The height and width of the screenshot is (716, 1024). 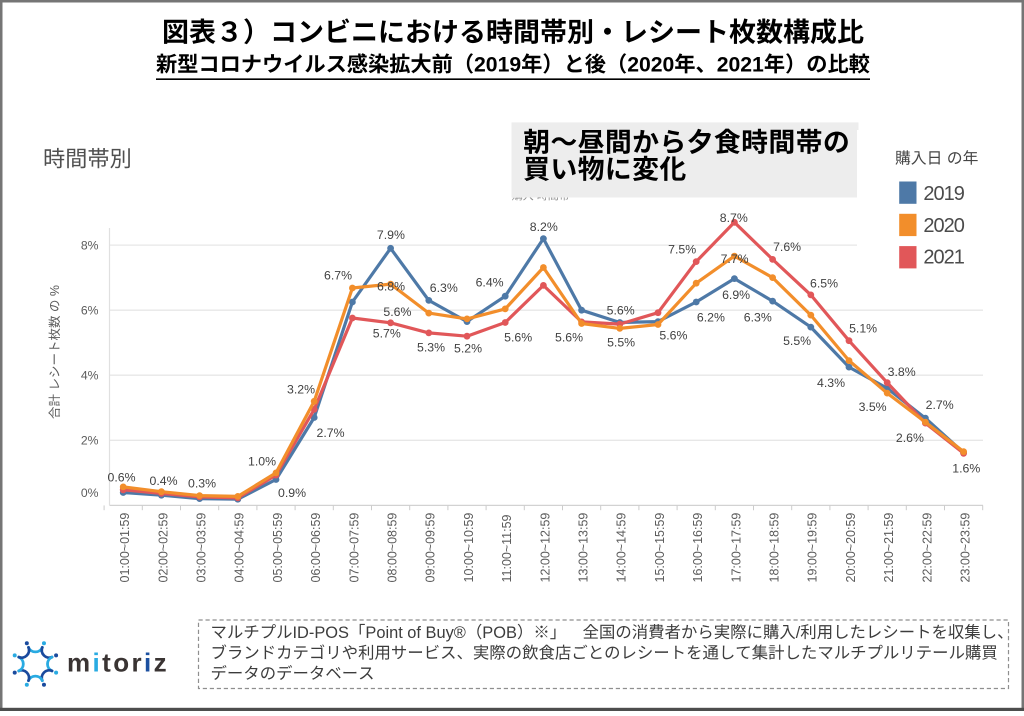 I want to click on svg-text: 20:00~20:59, so click(x=851, y=548).